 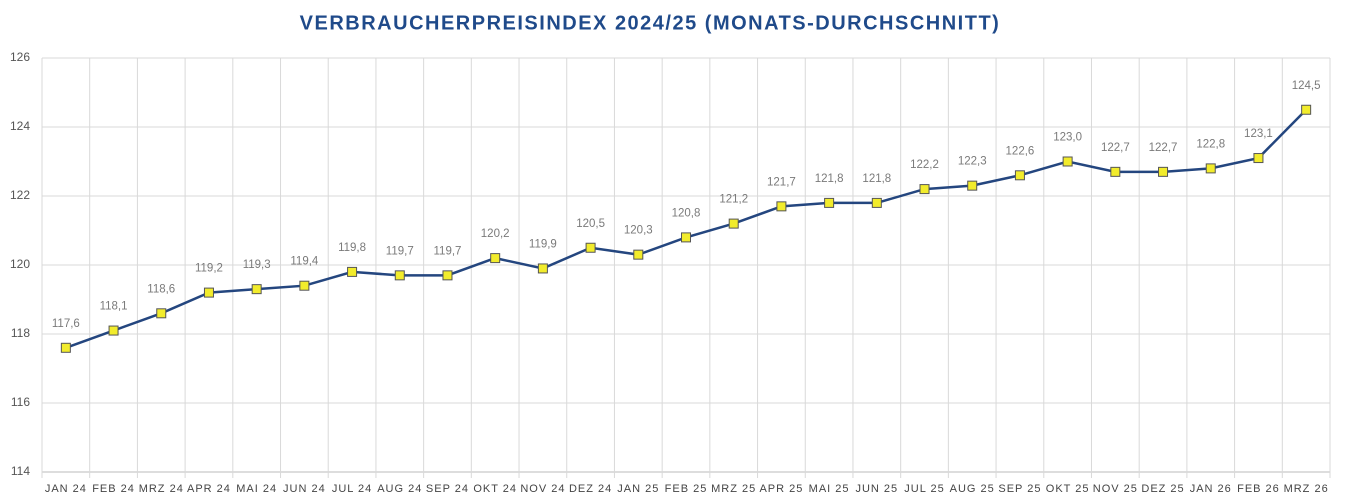 I want to click on value-label: 117,6, so click(x=66, y=324).